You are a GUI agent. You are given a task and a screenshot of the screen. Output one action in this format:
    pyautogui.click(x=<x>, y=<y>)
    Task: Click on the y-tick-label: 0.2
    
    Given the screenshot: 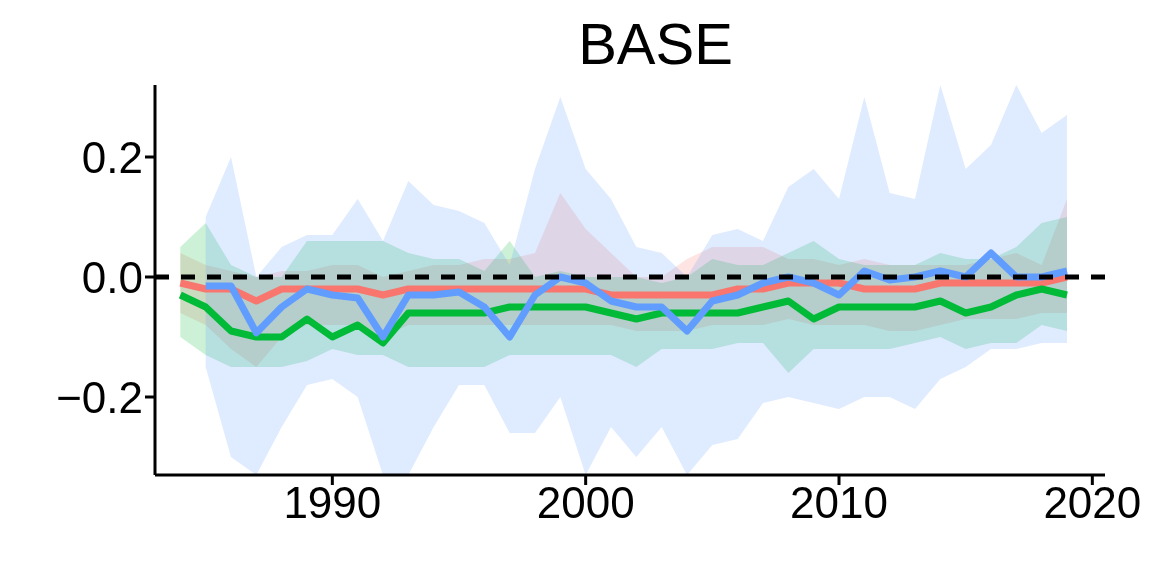 What is the action you would take?
    pyautogui.click(x=112, y=157)
    